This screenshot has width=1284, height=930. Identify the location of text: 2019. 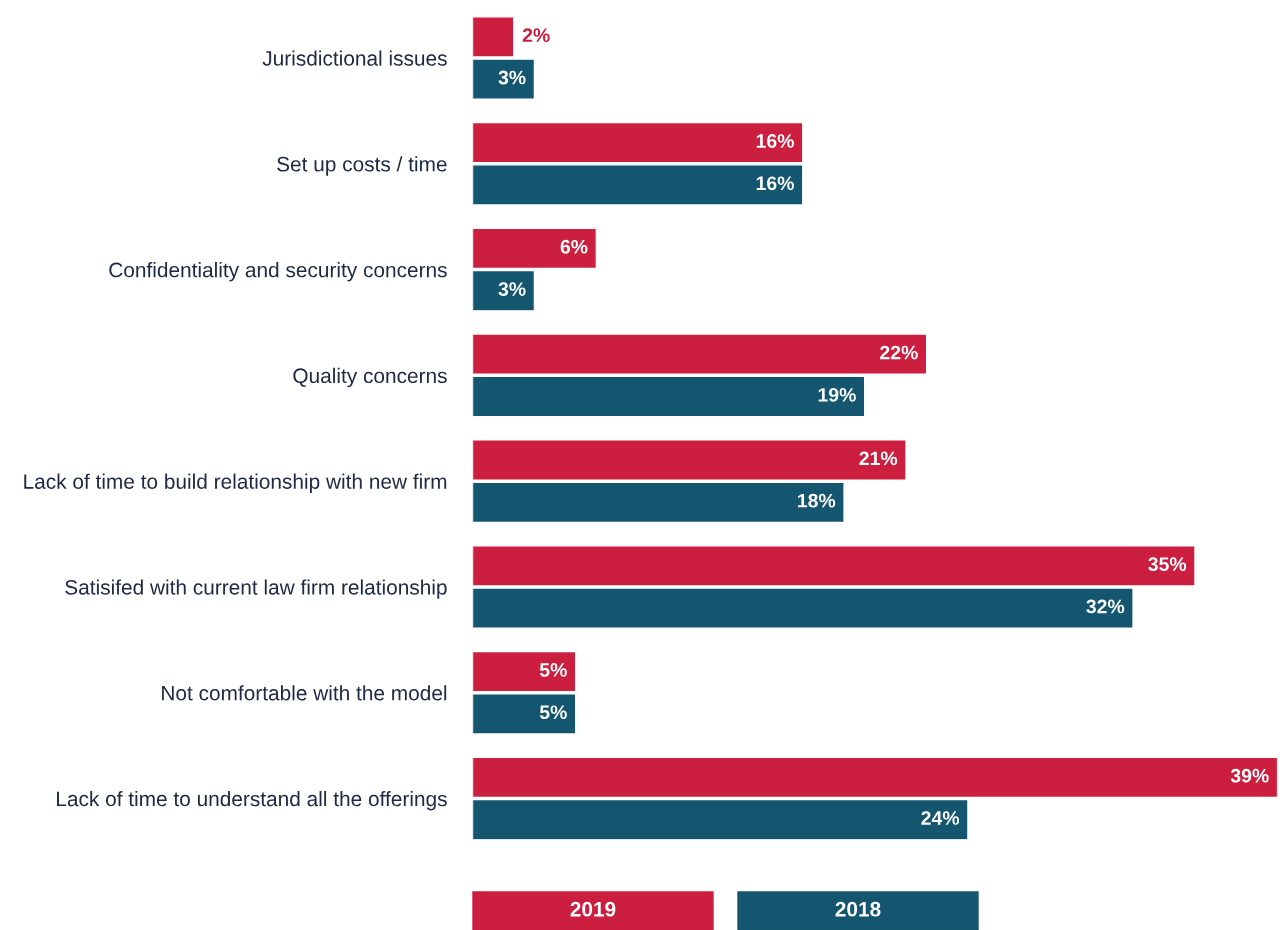
(593, 909).